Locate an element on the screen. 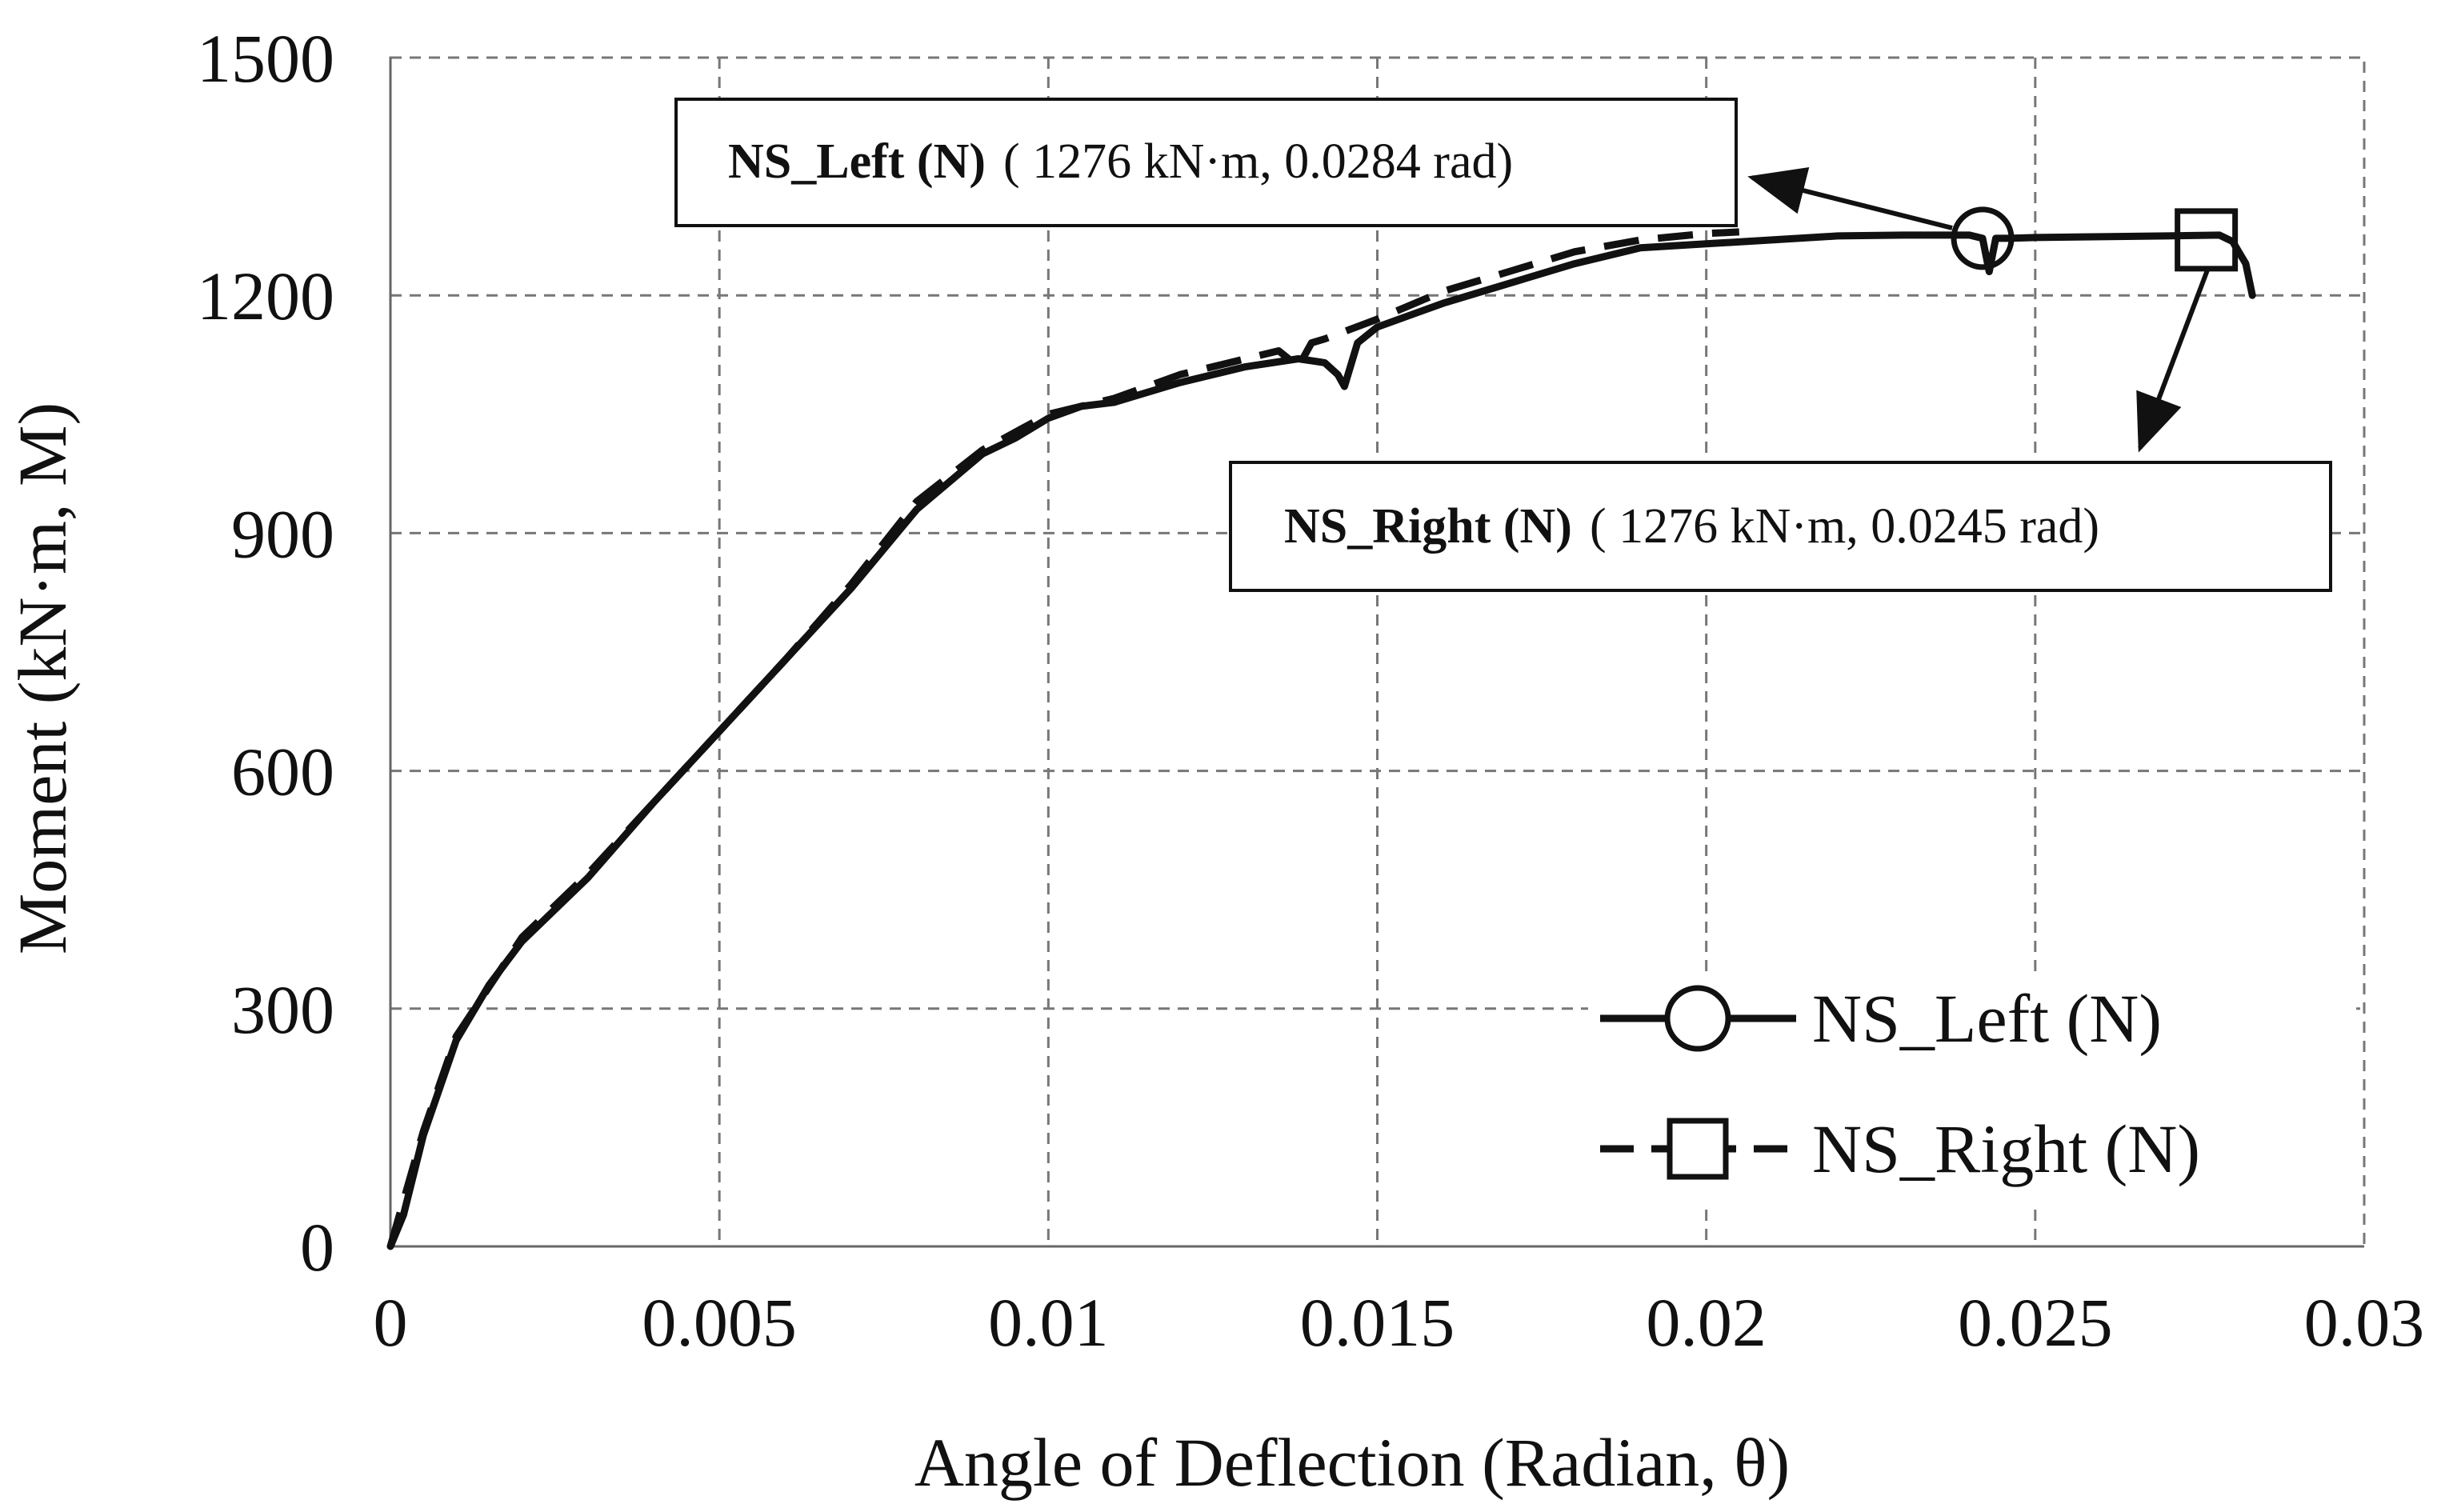 This screenshot has height=1512, width=2441. annotation-ns-right-box is located at coordinates (1780, 526).